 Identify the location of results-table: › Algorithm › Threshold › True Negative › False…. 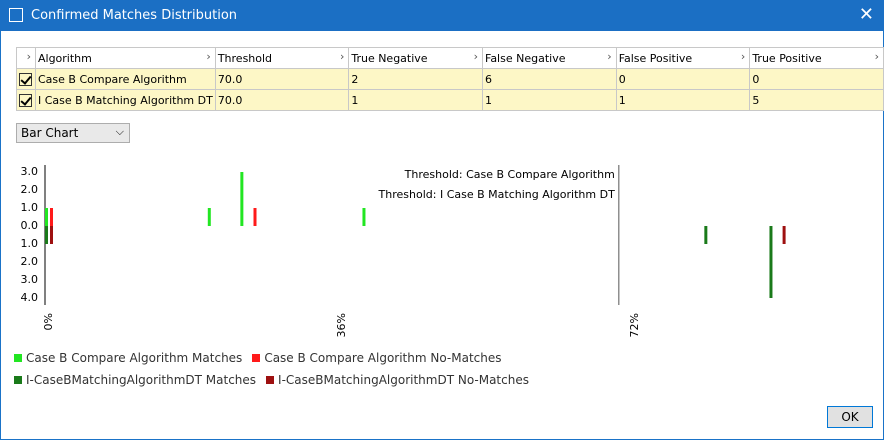
(450, 79).